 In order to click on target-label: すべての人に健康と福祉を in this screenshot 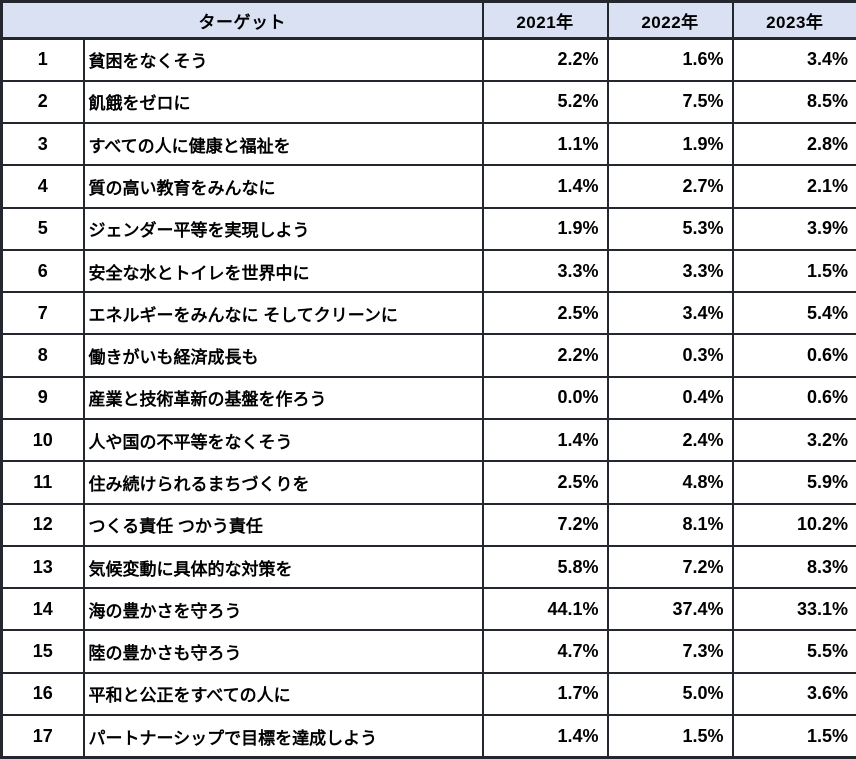, I will do `click(283, 144)`.